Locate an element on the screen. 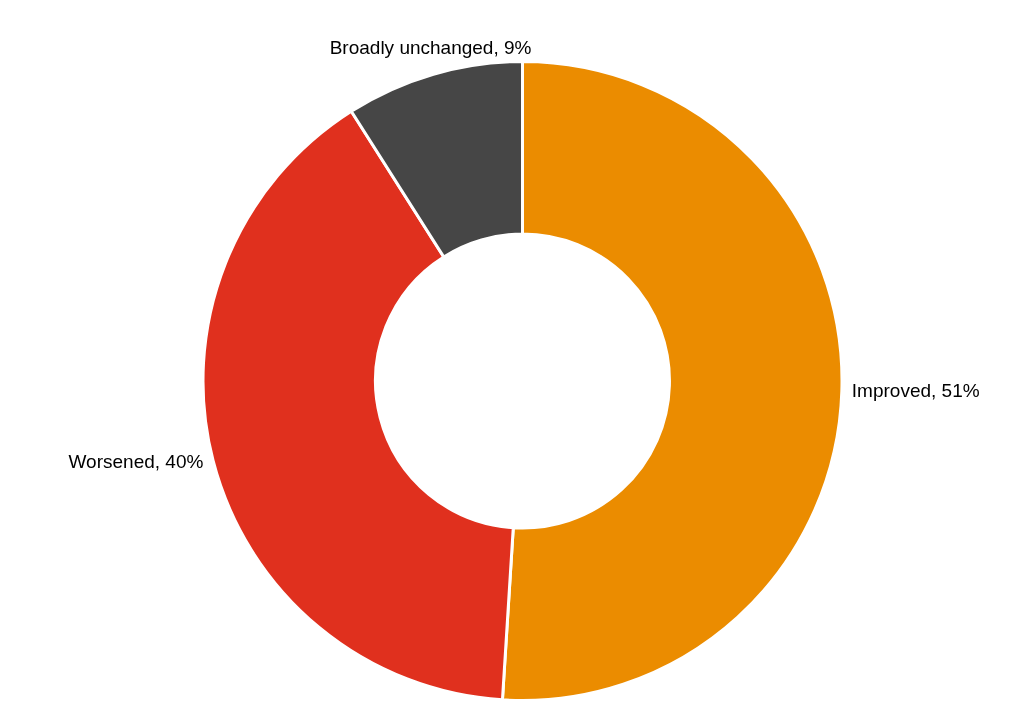  slice-label: Improved, 51% is located at coordinates (915, 390).